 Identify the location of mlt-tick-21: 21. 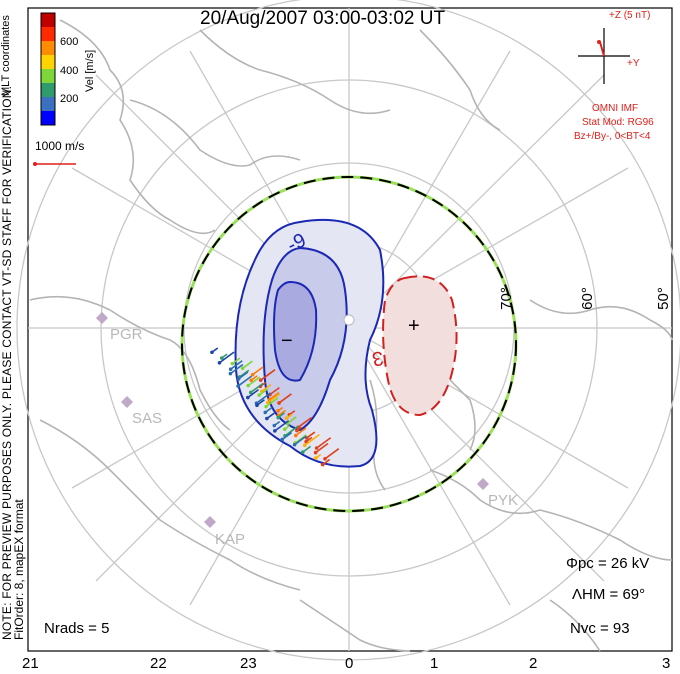
(30, 663).